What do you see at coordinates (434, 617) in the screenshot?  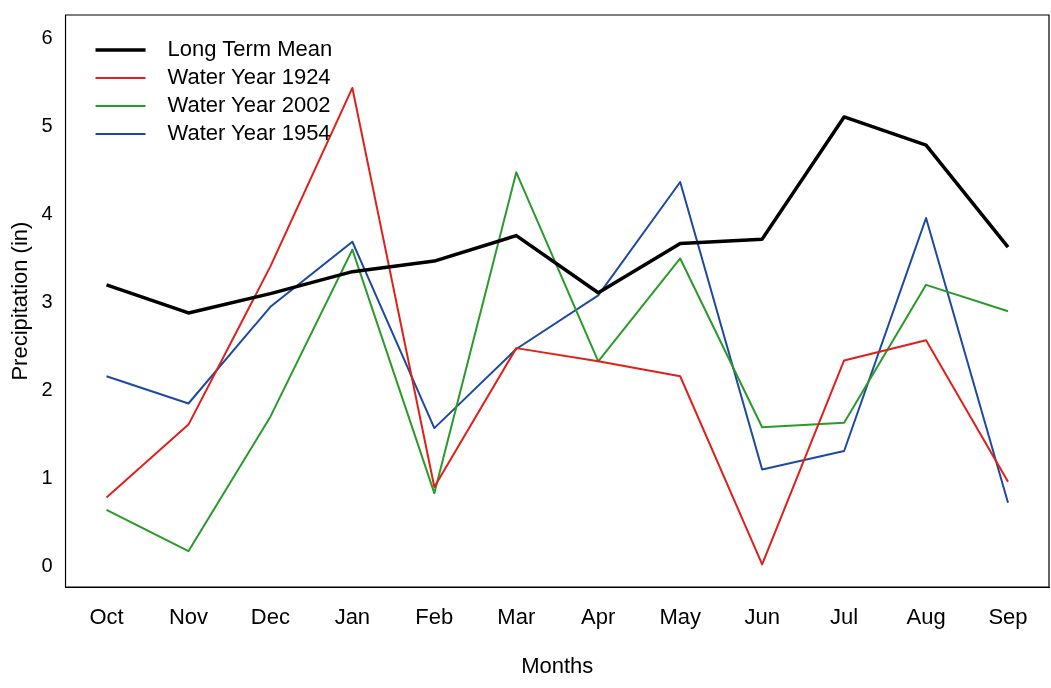 I see `x-tick-label: Feb` at bounding box center [434, 617].